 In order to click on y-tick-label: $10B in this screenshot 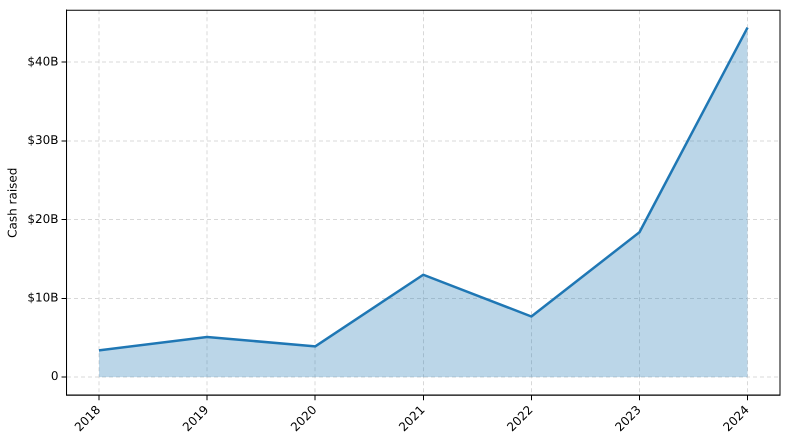, I will do `click(43, 297)`.